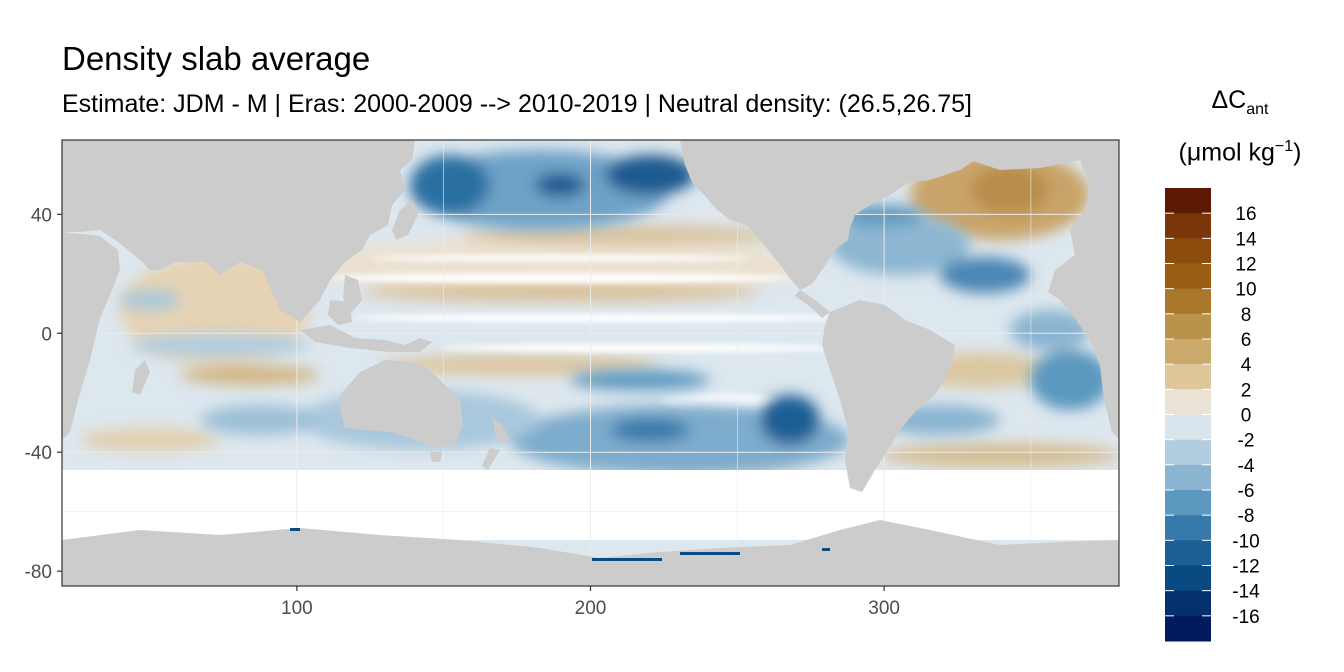 The width and height of the screenshot is (1344, 672). I want to click on colorbar-label: -2, so click(1246, 441).